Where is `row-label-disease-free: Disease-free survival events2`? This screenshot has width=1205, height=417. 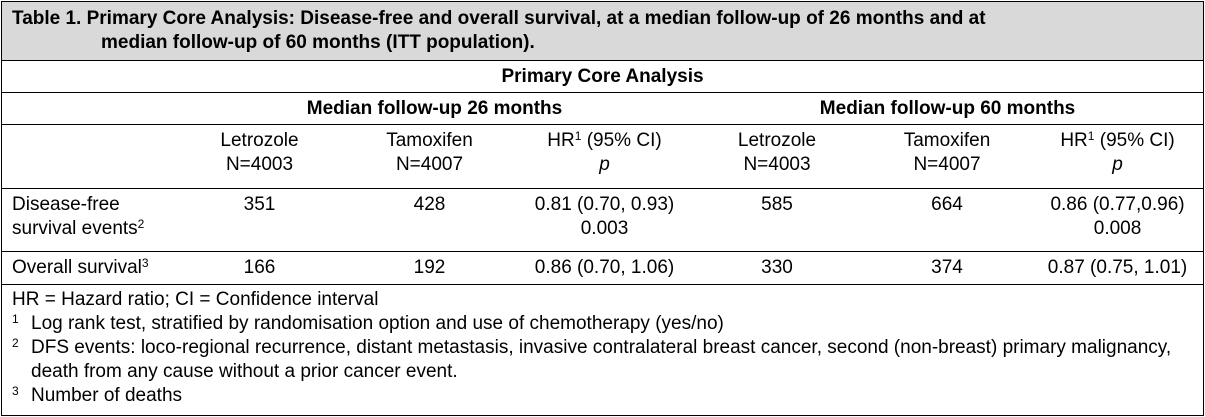 row-label-disease-free: Disease-free survival events2 is located at coordinates (89, 220).